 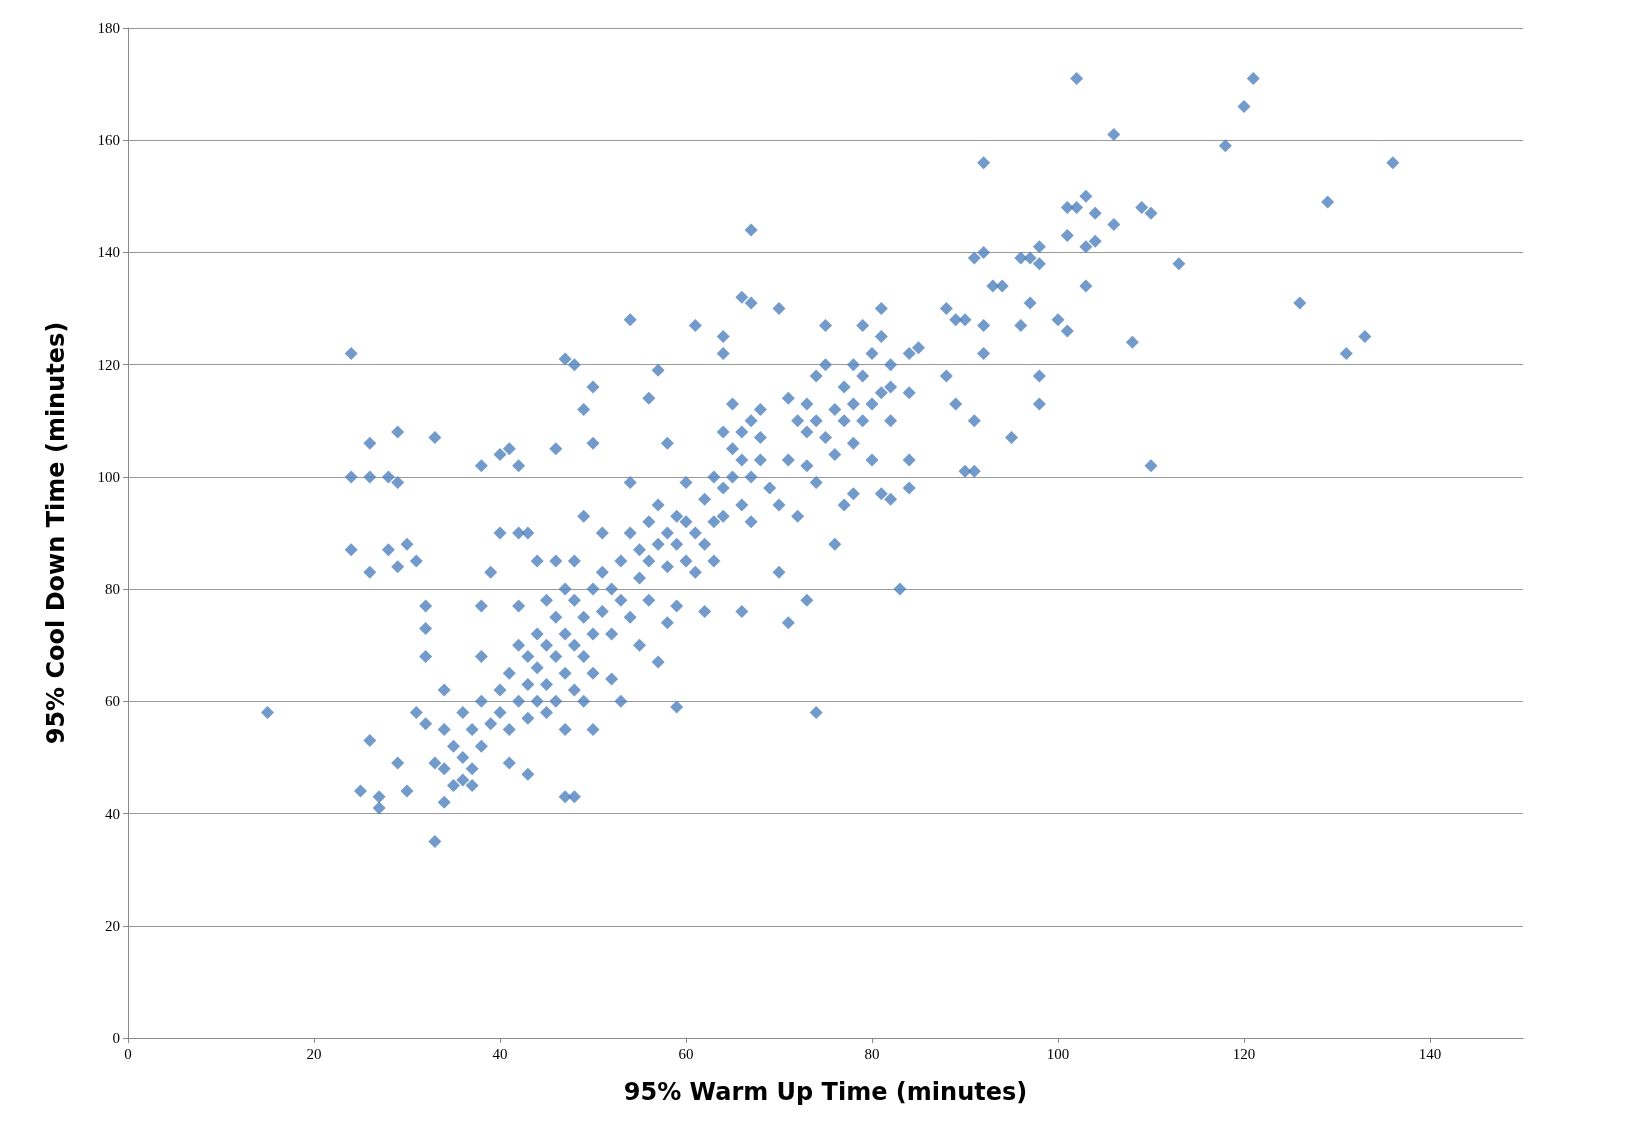 I want to click on y-tick-label: 160, so click(x=108, y=140).